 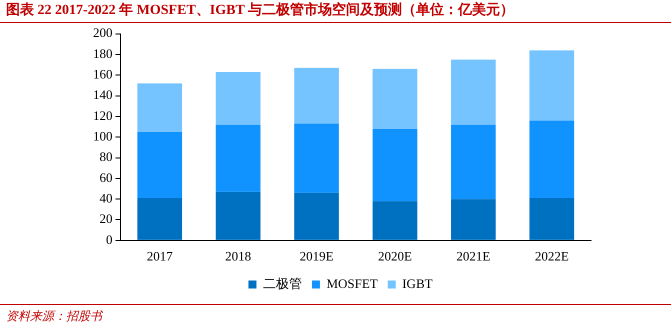 I want to click on y-tick-label: 140, so click(x=102, y=94).